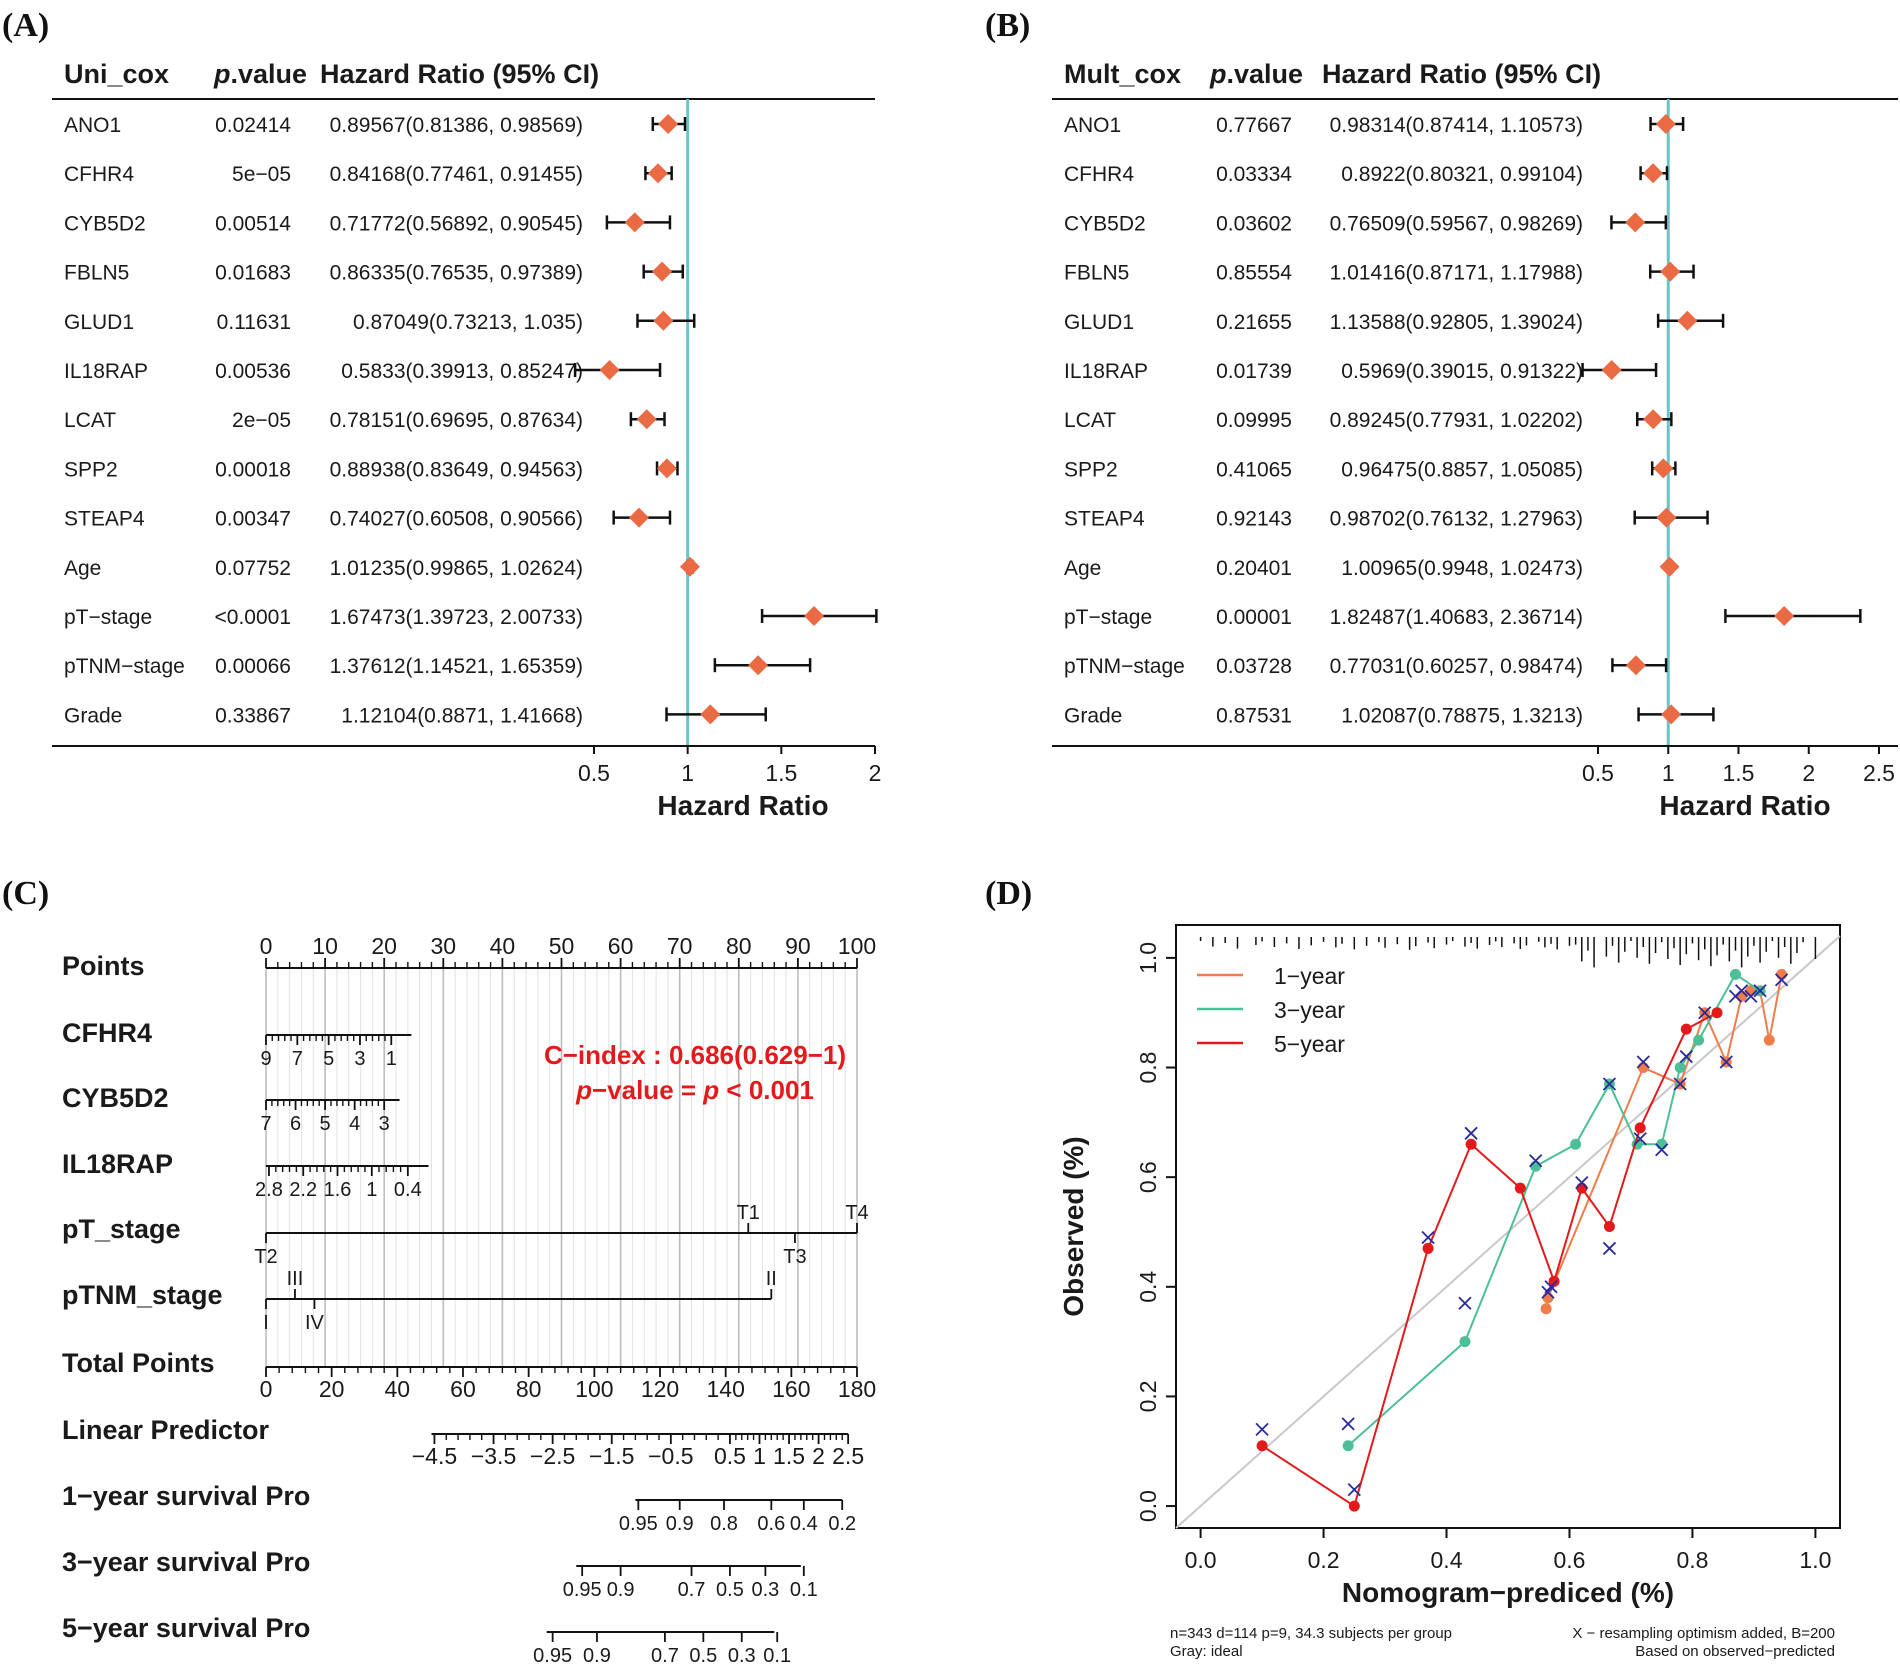 The width and height of the screenshot is (1900, 1664). What do you see at coordinates (742, 805) in the screenshot?
I see `x-axis-title: Hazard Ratio` at bounding box center [742, 805].